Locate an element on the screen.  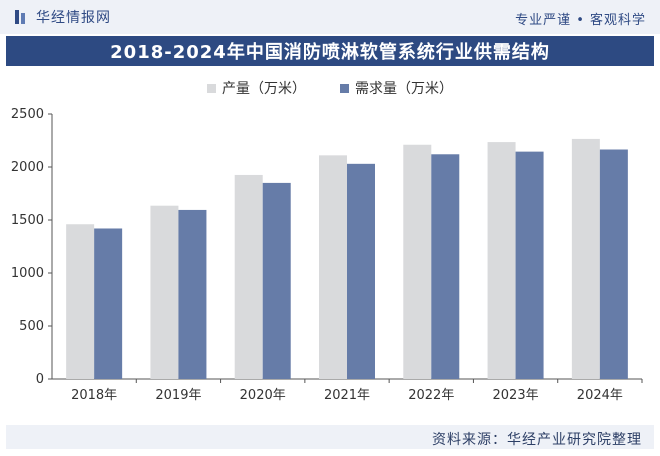
y-tick-label: 1000 is located at coordinates (27, 273).